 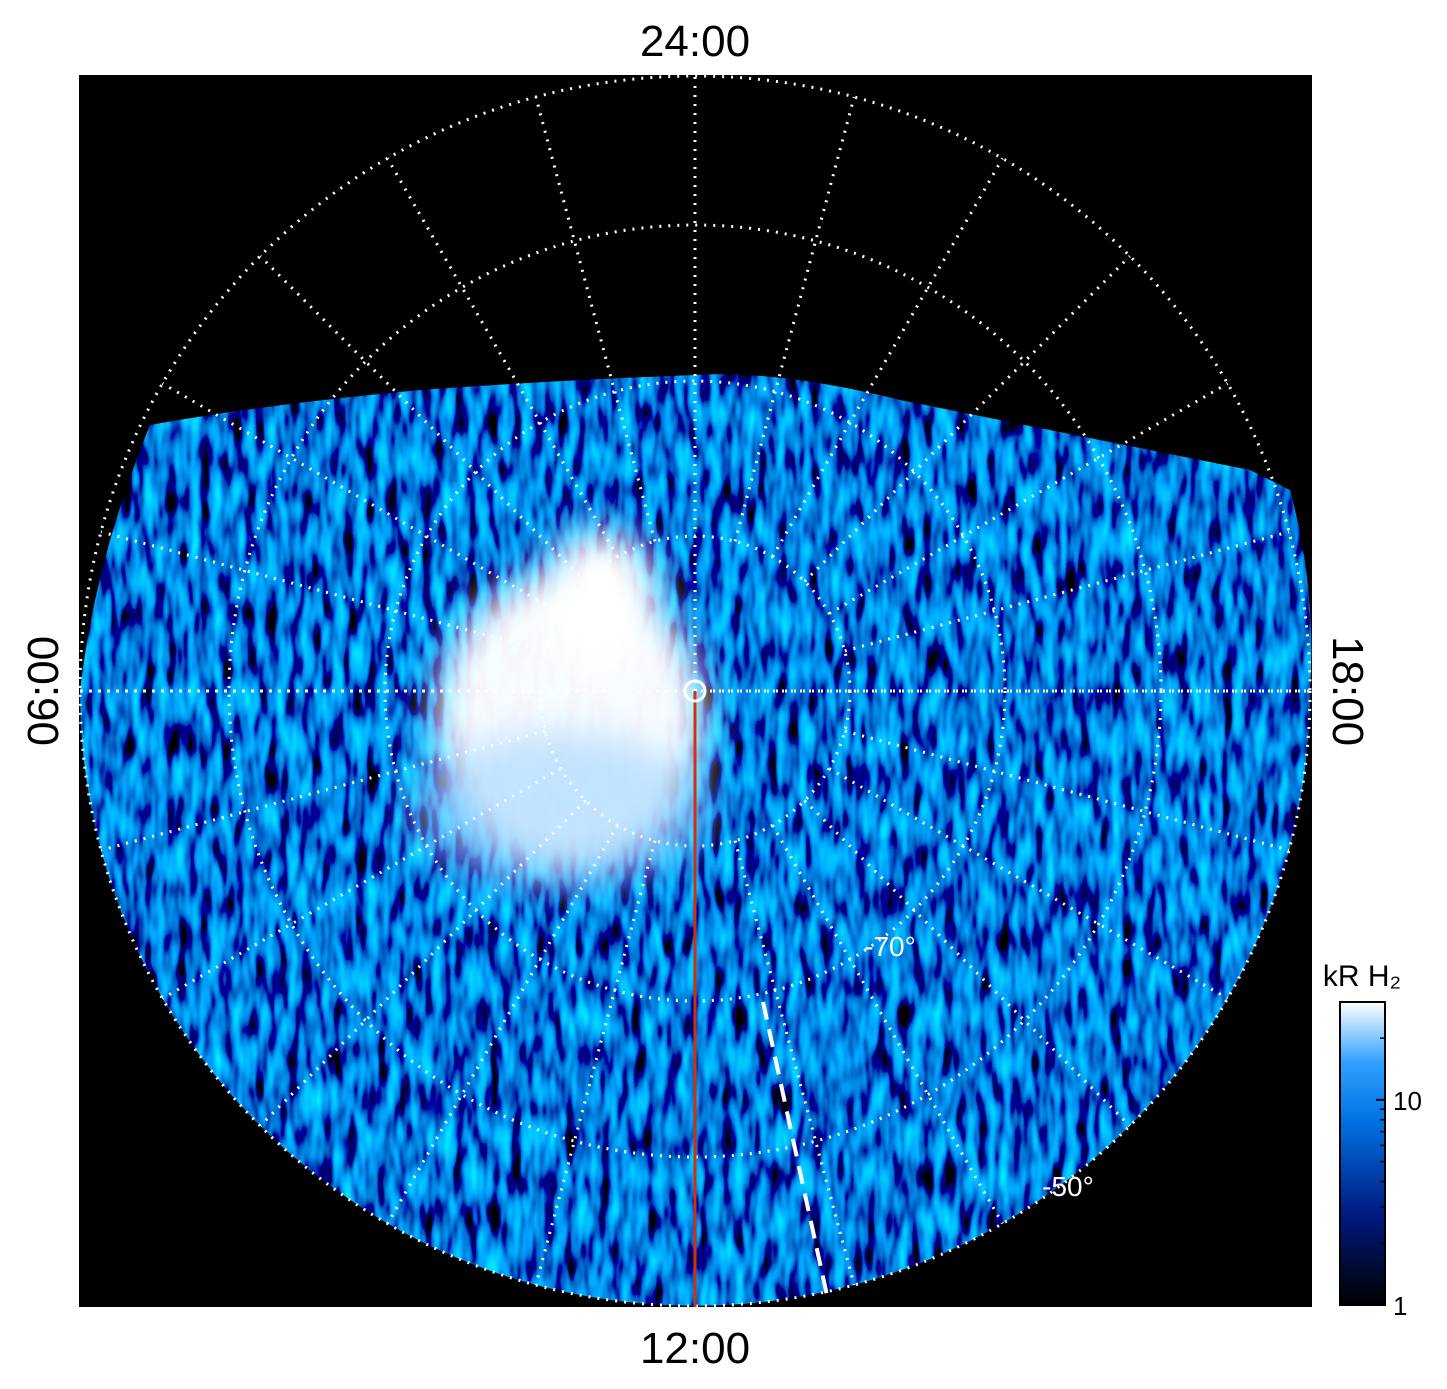 What do you see at coordinates (695, 41) in the screenshot?
I see `time-label-top: 24:00` at bounding box center [695, 41].